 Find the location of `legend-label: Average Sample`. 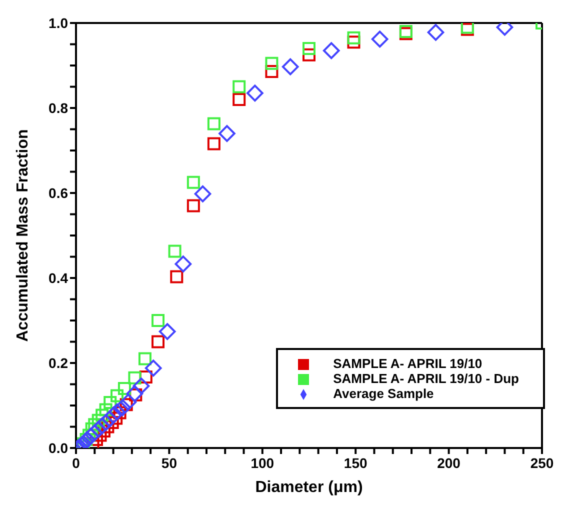

legend-label: Average Sample is located at coordinates (383, 393).